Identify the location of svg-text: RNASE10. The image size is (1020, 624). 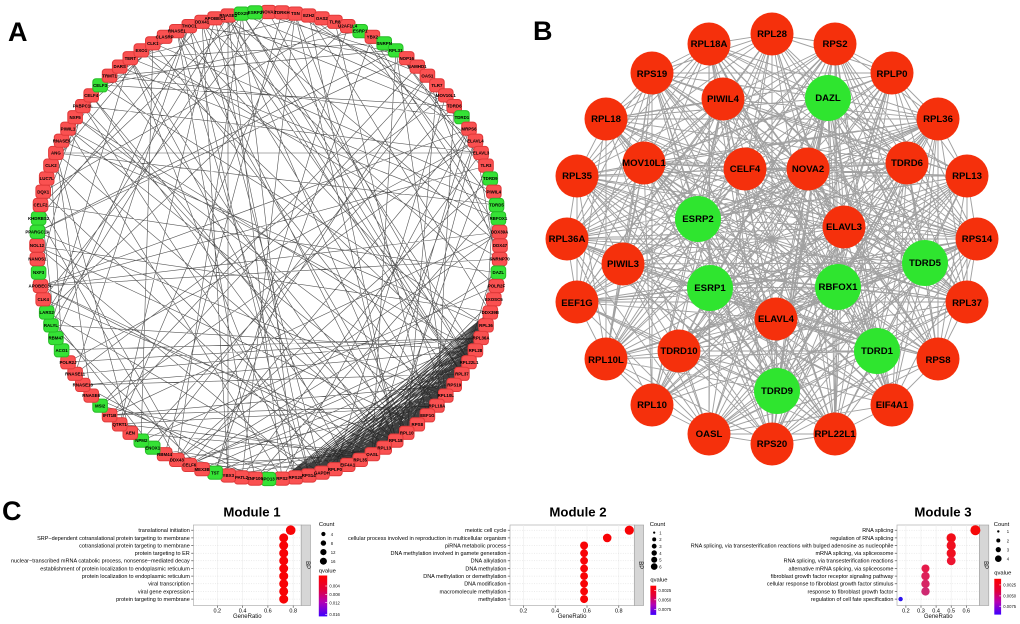
(83, 385).